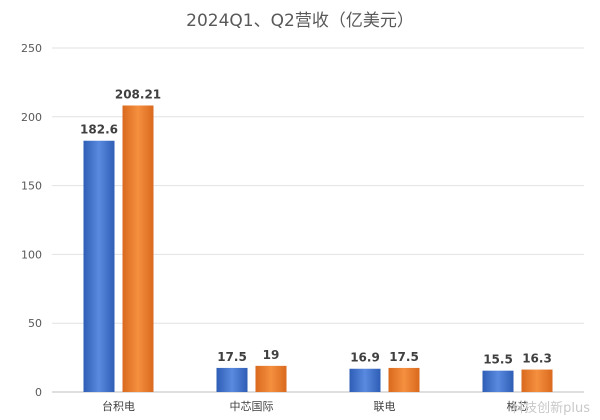  Describe the element at coordinates (300, 21) in the screenshot. I see `chart-title: 2024Q1、Q2营收（亿美元）` at that location.